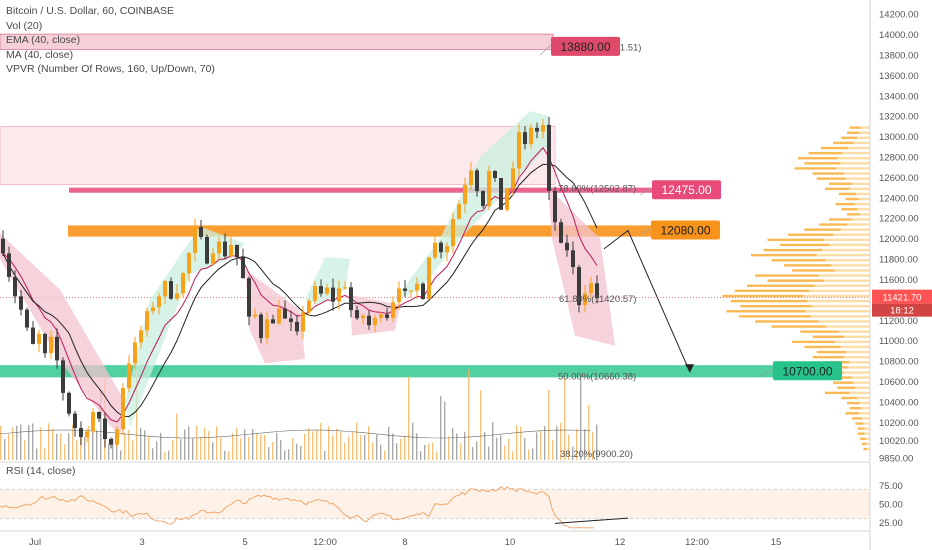  Describe the element at coordinates (680, 230) in the screenshot. I see `level-tag-12080: 12080.00` at that location.